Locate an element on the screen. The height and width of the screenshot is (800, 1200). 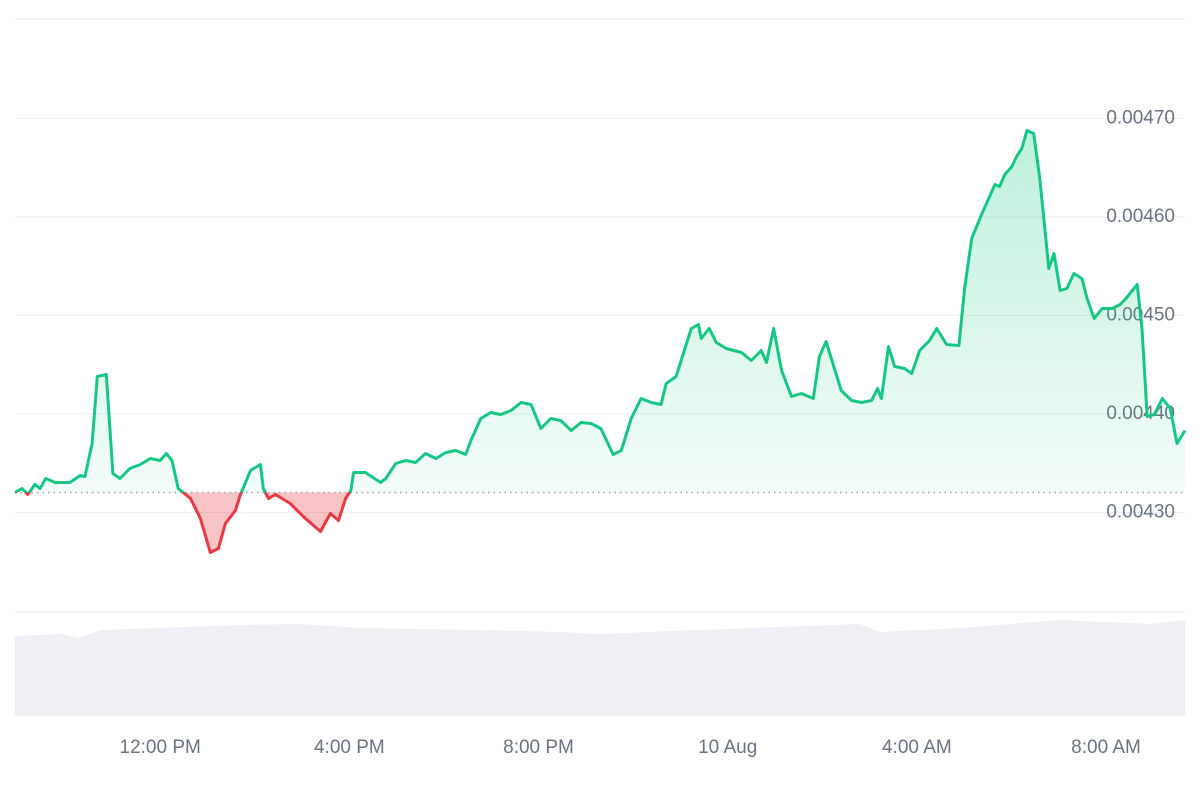
x-tick-label: 4:00 PM is located at coordinates (349, 747).